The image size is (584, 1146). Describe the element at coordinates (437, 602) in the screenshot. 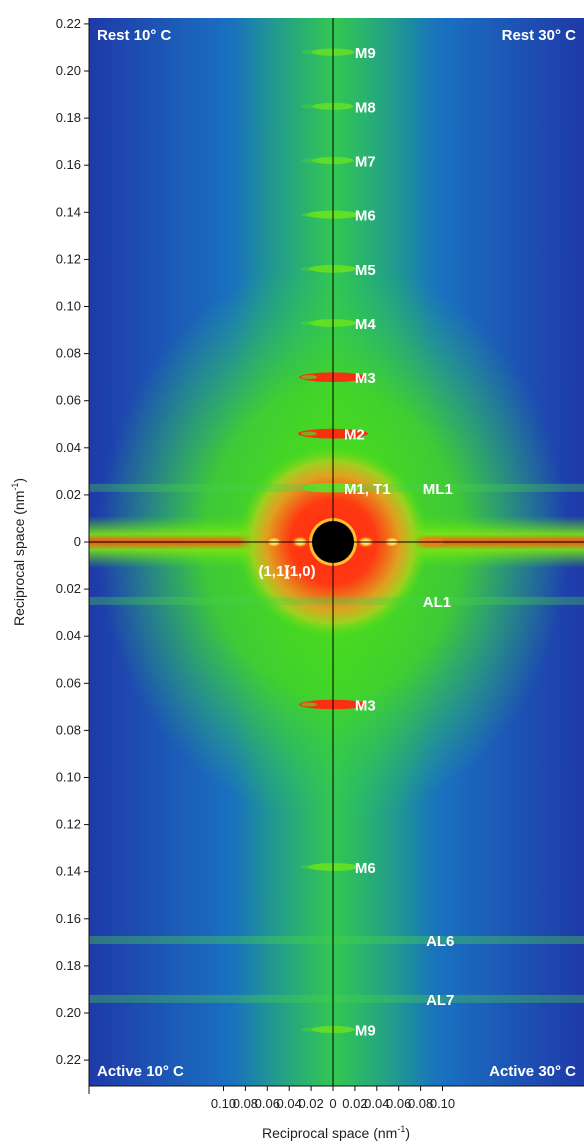

I see `reflection-label: AL1` at that location.